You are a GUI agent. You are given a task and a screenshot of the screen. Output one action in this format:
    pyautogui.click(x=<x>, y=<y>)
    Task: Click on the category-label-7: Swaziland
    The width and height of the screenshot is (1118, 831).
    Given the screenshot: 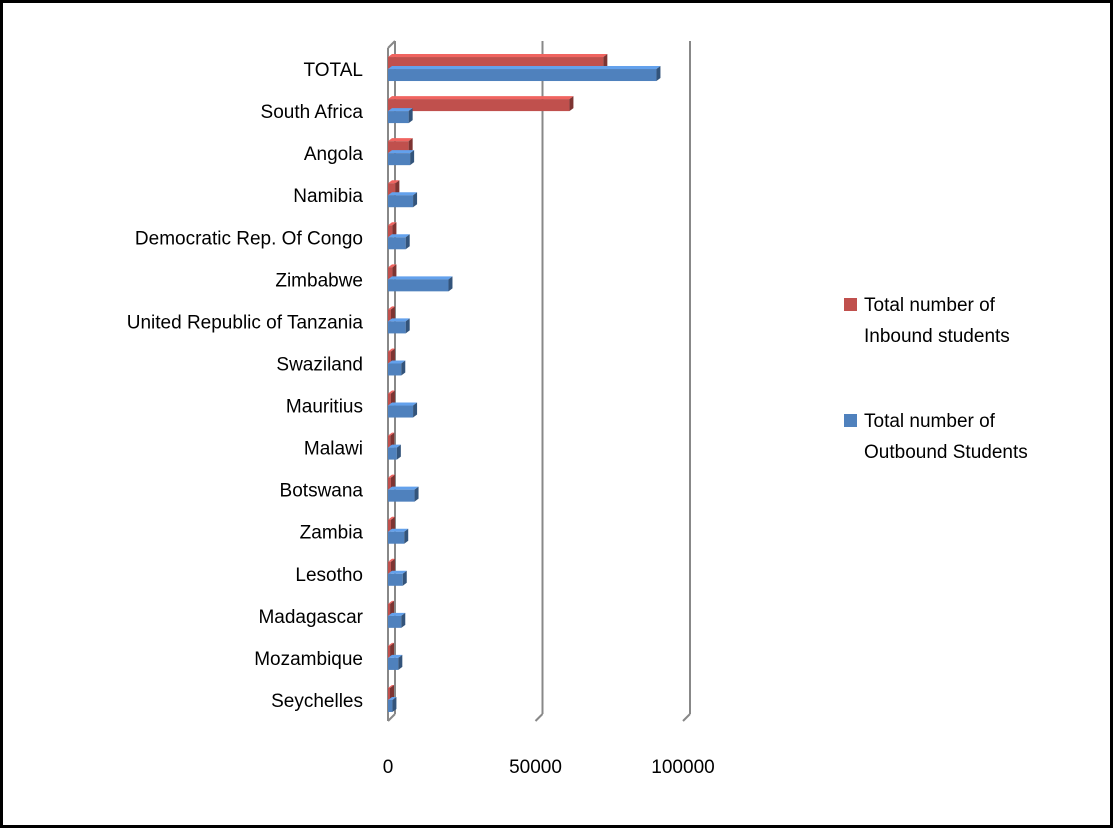 What is the action you would take?
    pyautogui.click(x=319, y=364)
    